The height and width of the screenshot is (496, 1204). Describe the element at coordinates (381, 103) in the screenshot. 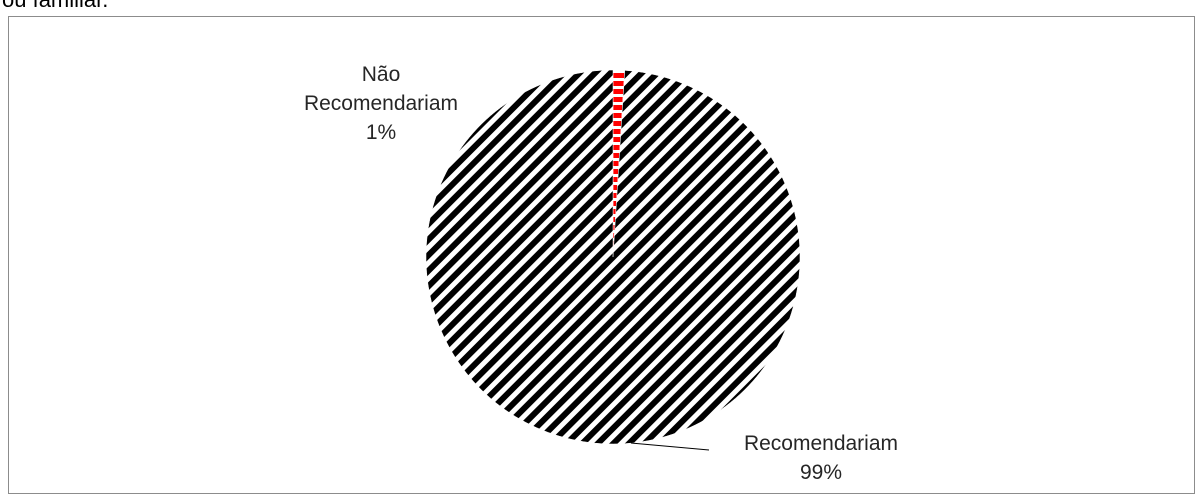

I see `data-label-name-n-o-recomendariam: Recomendariam` at that location.